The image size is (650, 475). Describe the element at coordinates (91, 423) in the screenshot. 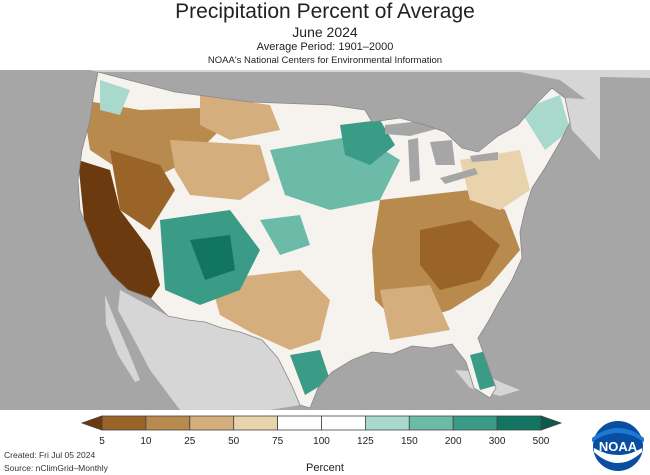

I see `legend-low-arrow` at that location.